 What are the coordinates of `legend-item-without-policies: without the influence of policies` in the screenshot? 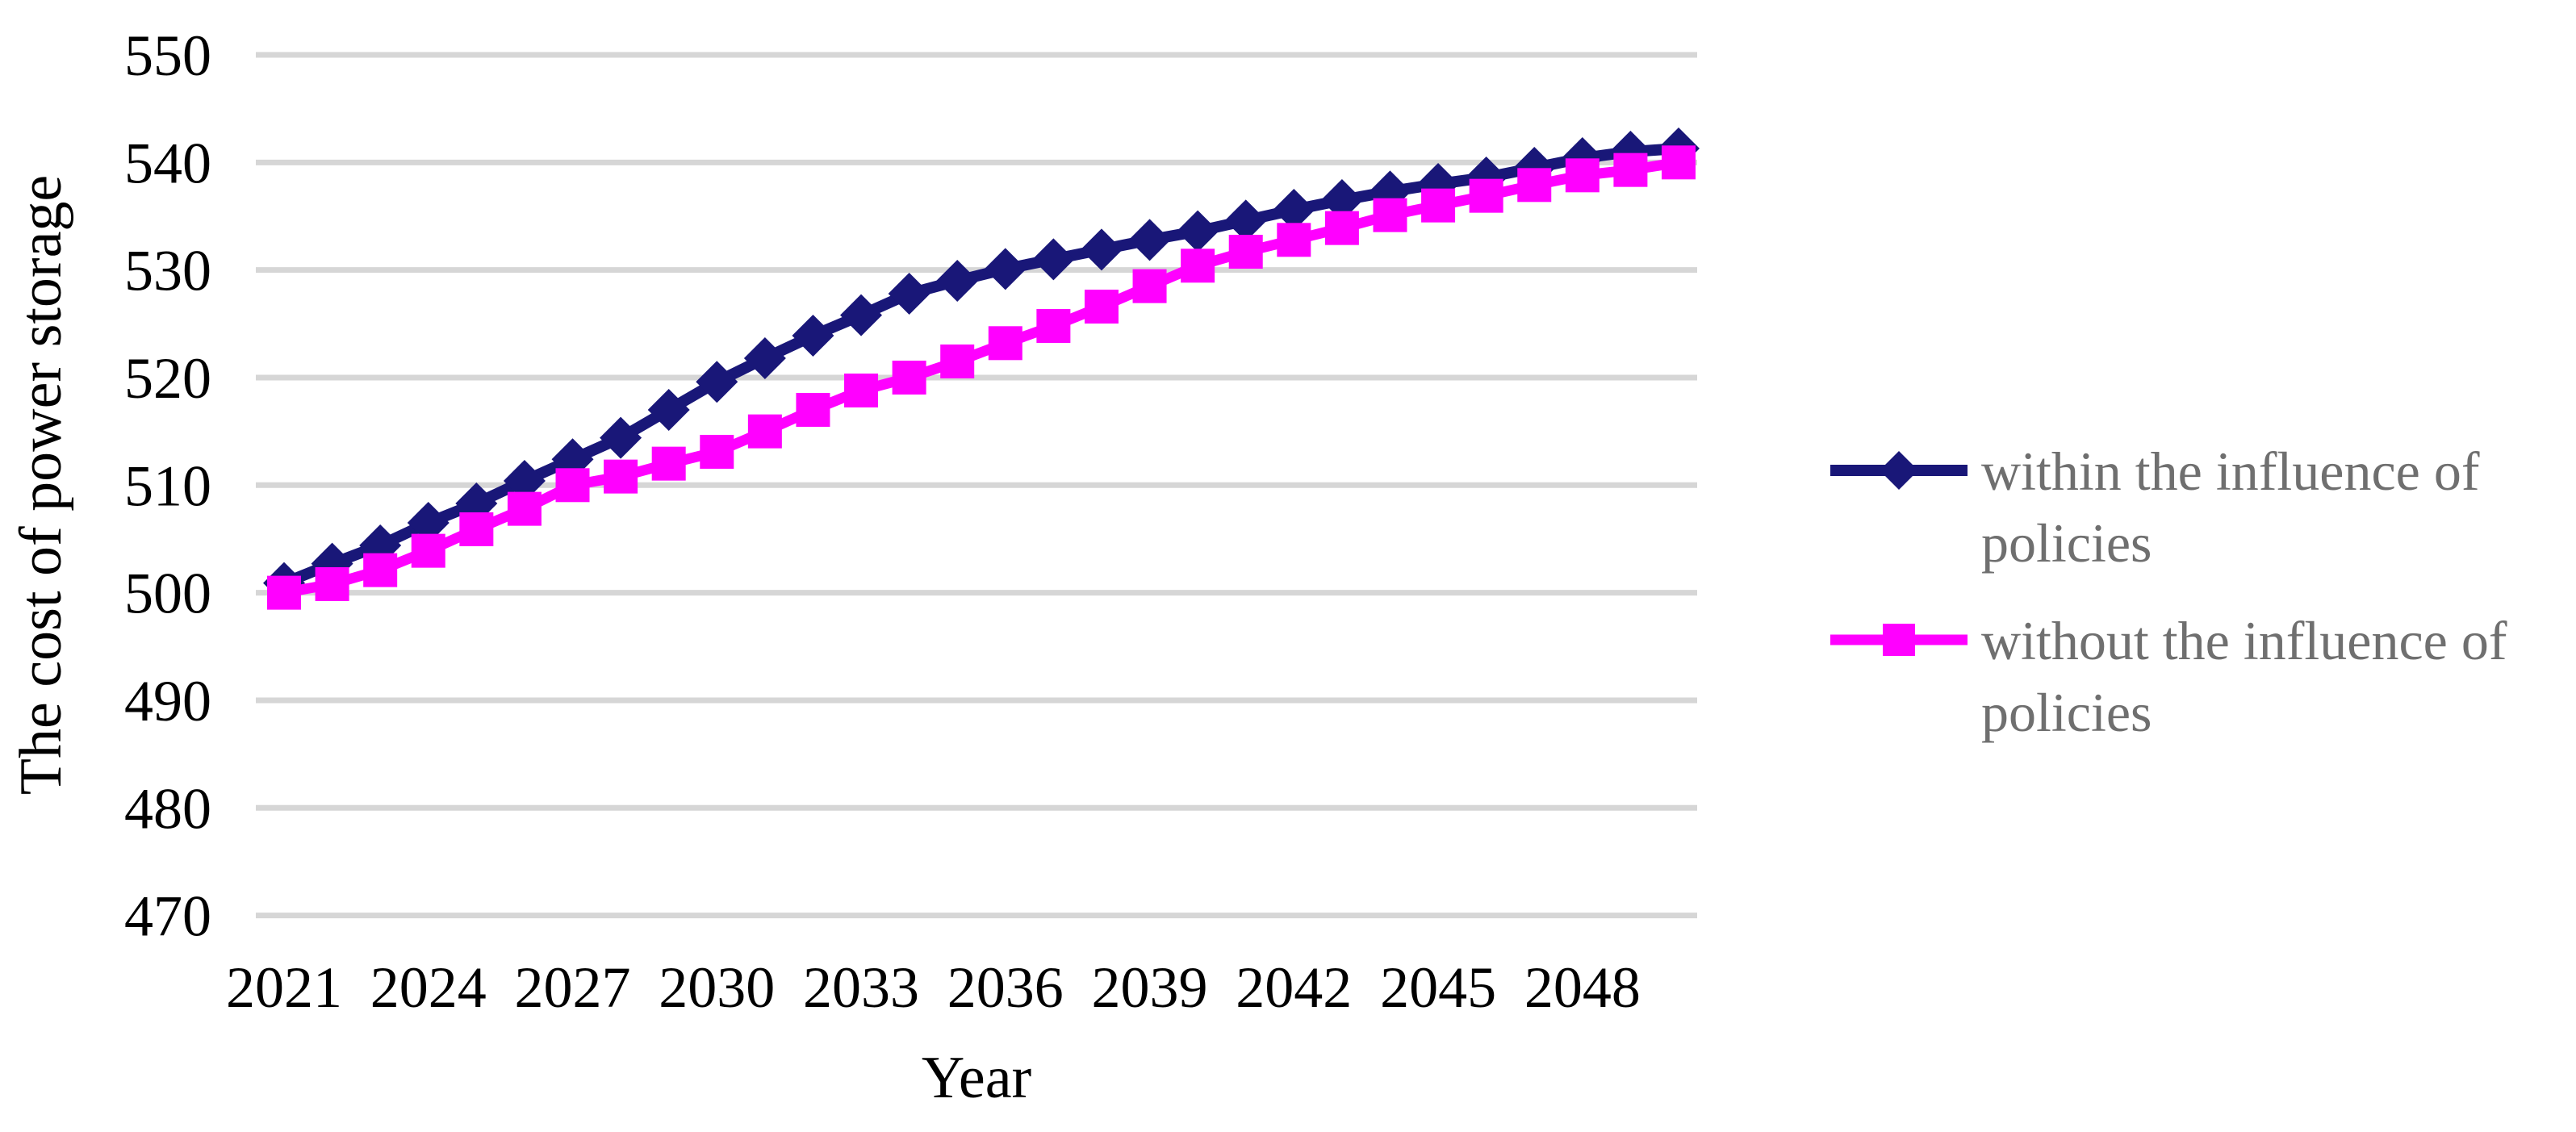 It's located at (2175, 676).